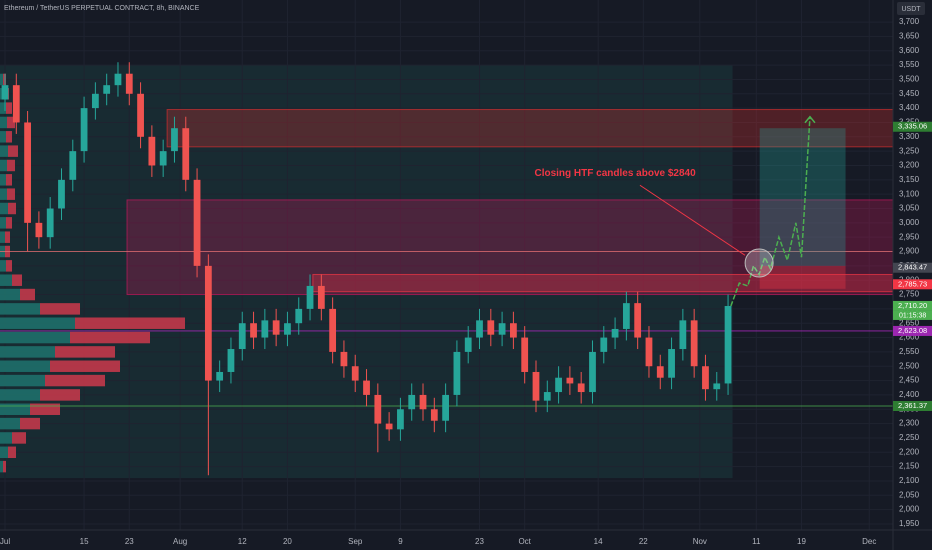 Image resolution: width=932 pixels, height=550 pixels. I want to click on price-label: 2,785.73, so click(912, 283).